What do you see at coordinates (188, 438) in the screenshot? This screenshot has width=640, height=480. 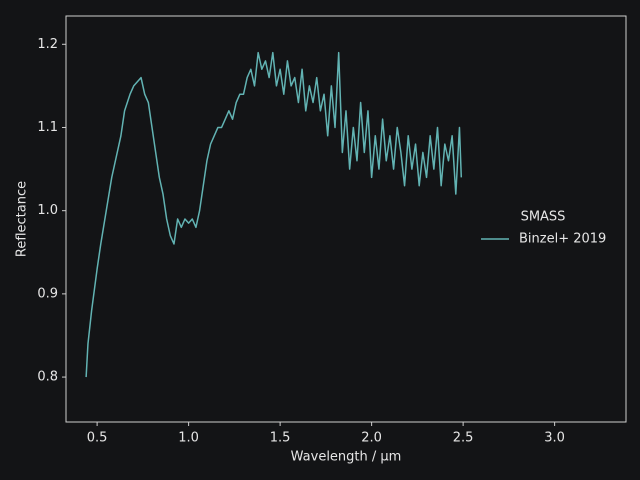 I see `x-tick-label: 1.0` at bounding box center [188, 438].